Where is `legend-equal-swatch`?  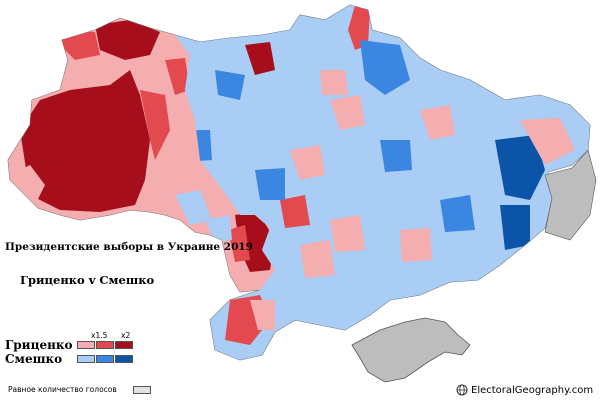 legend-equal-swatch is located at coordinates (141, 389).